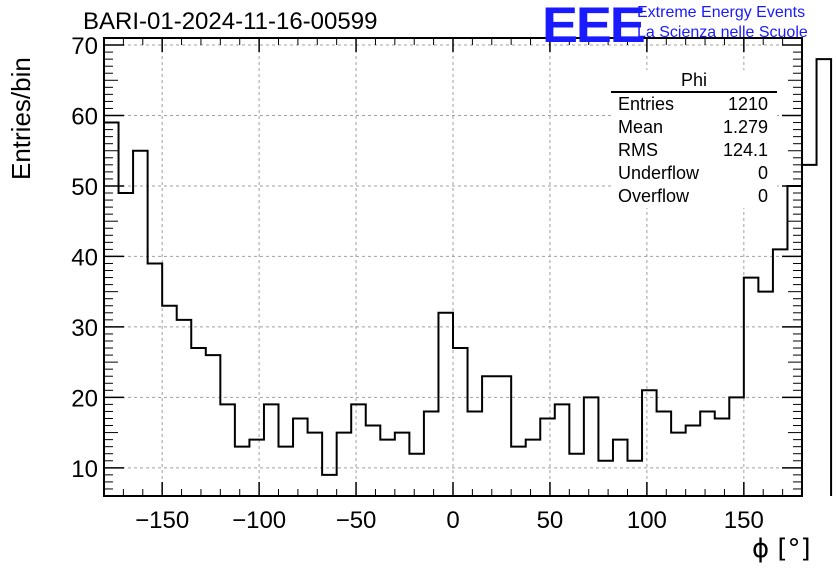  What do you see at coordinates (745, 127) in the screenshot?
I see `stats-value: 1.279` at bounding box center [745, 127].